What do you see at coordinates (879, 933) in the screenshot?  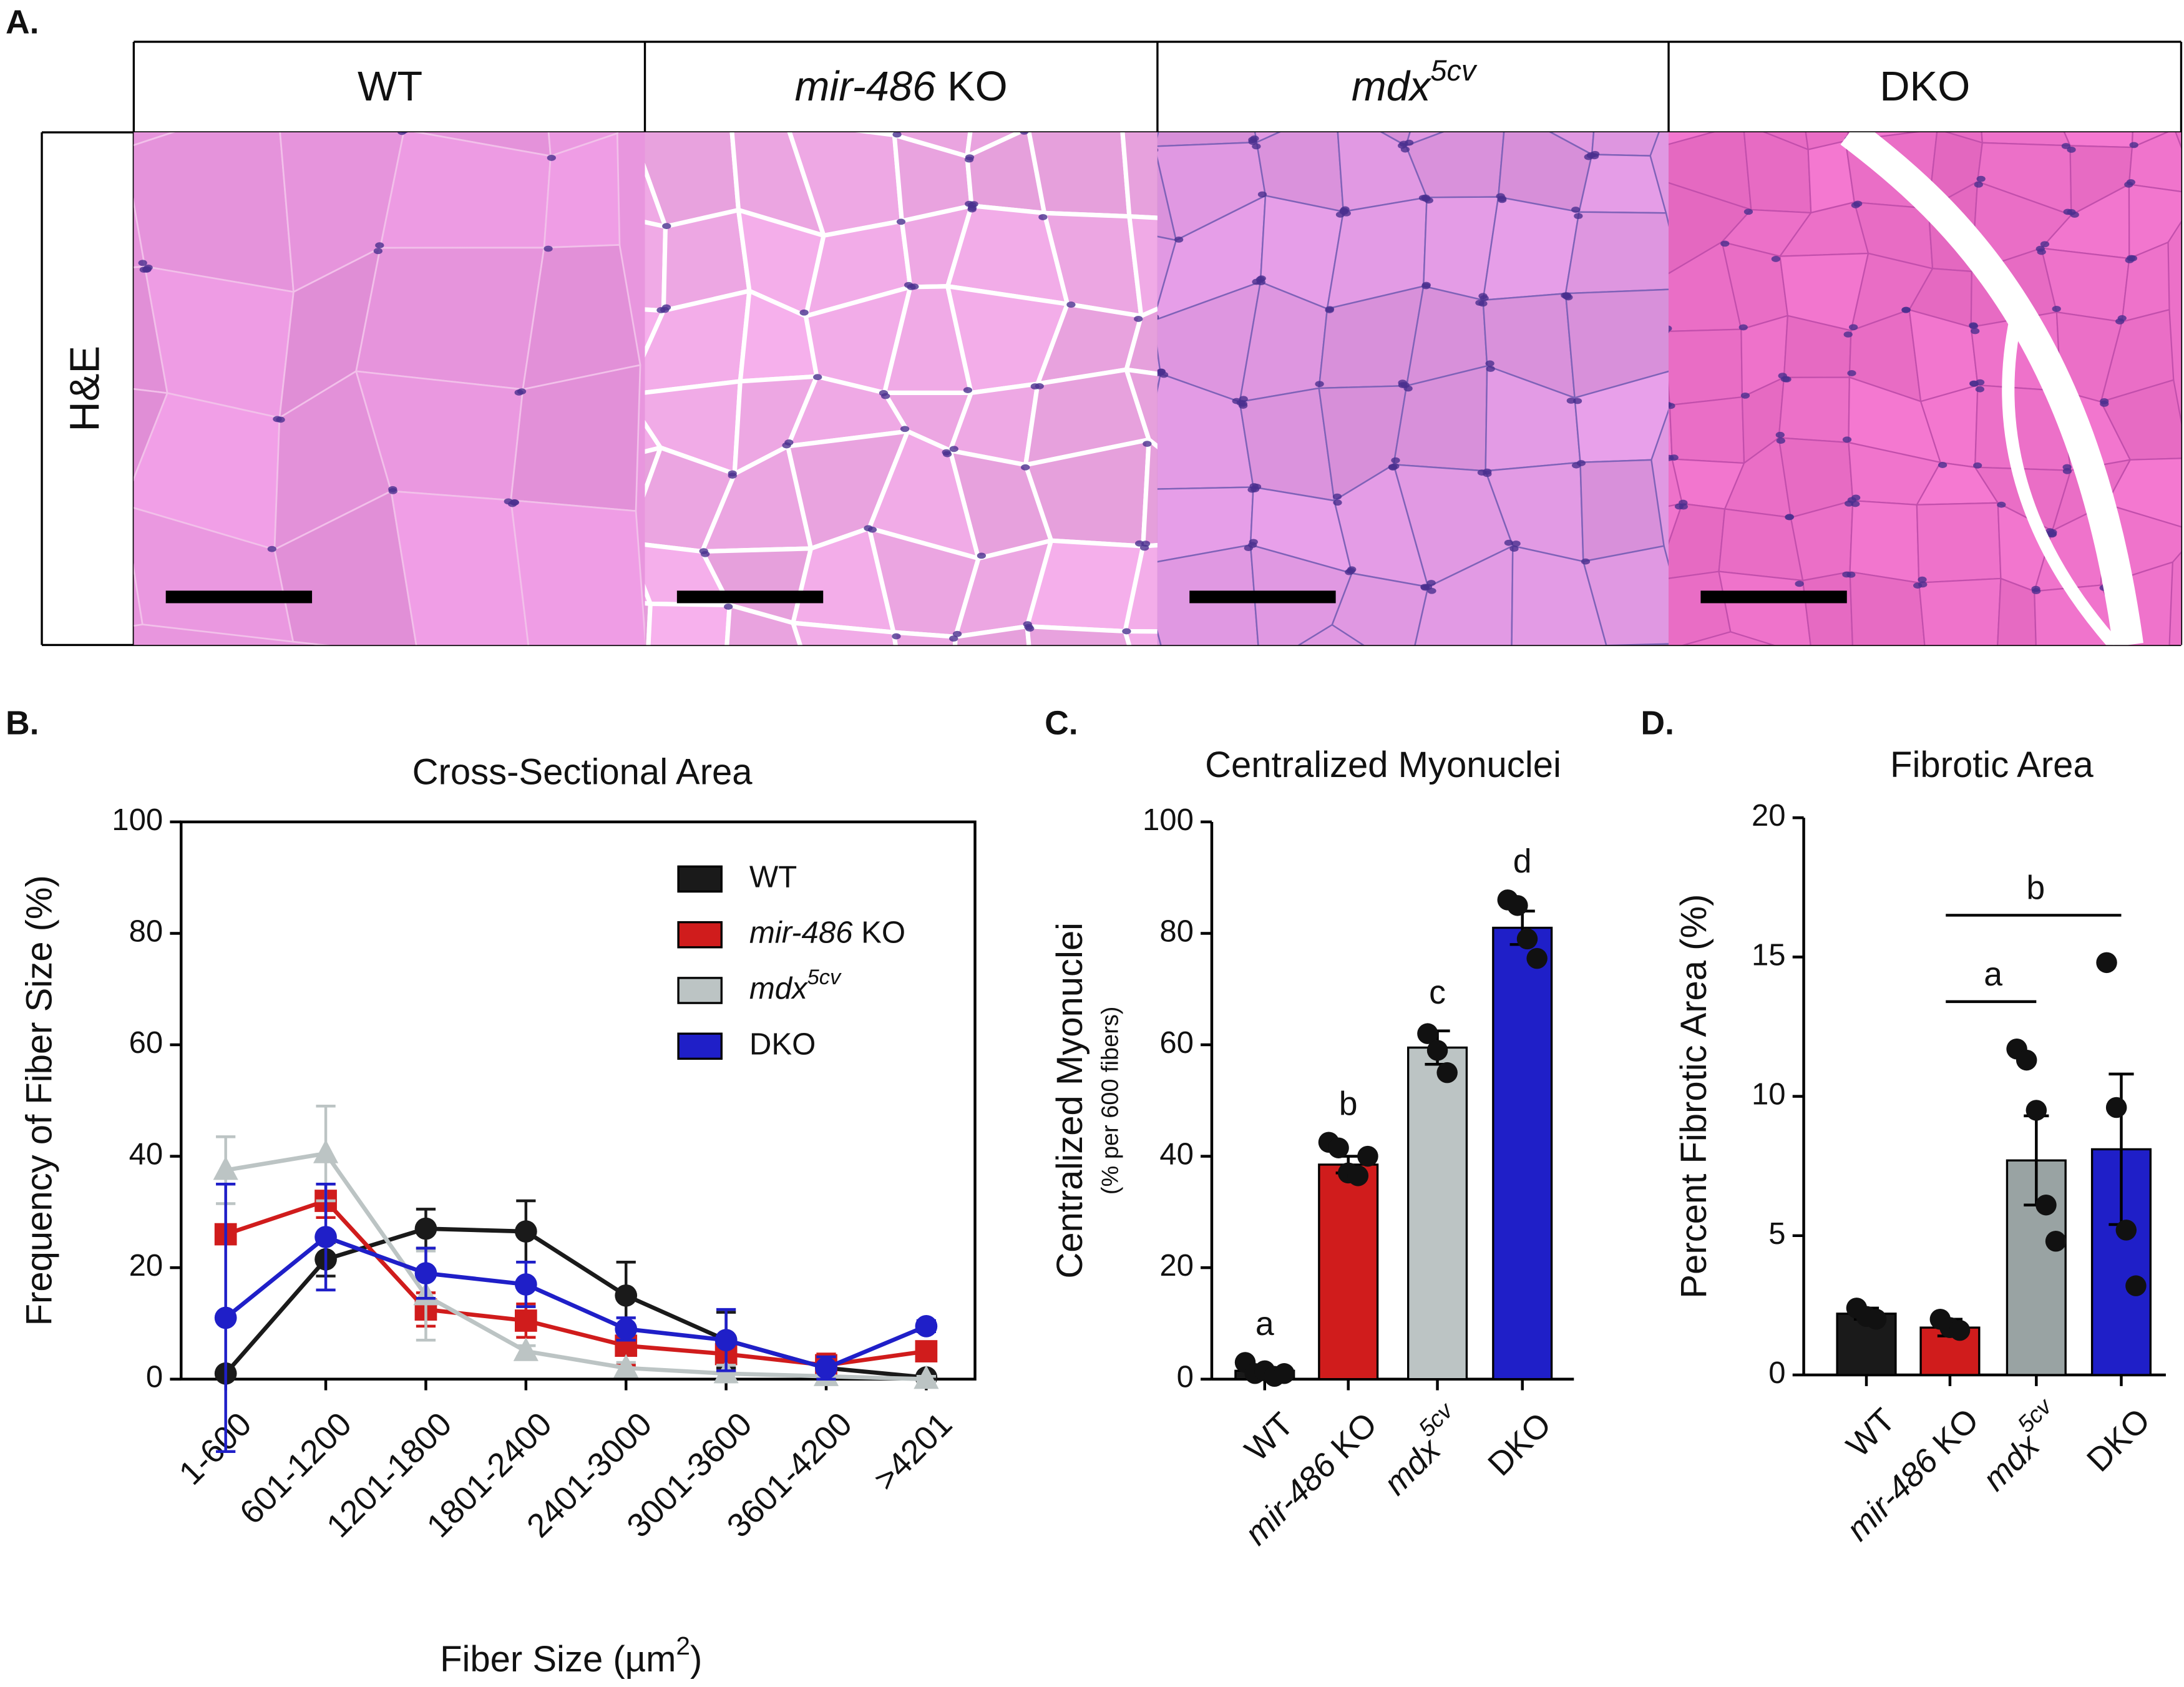 I see `text-part: KO` at bounding box center [879, 933].